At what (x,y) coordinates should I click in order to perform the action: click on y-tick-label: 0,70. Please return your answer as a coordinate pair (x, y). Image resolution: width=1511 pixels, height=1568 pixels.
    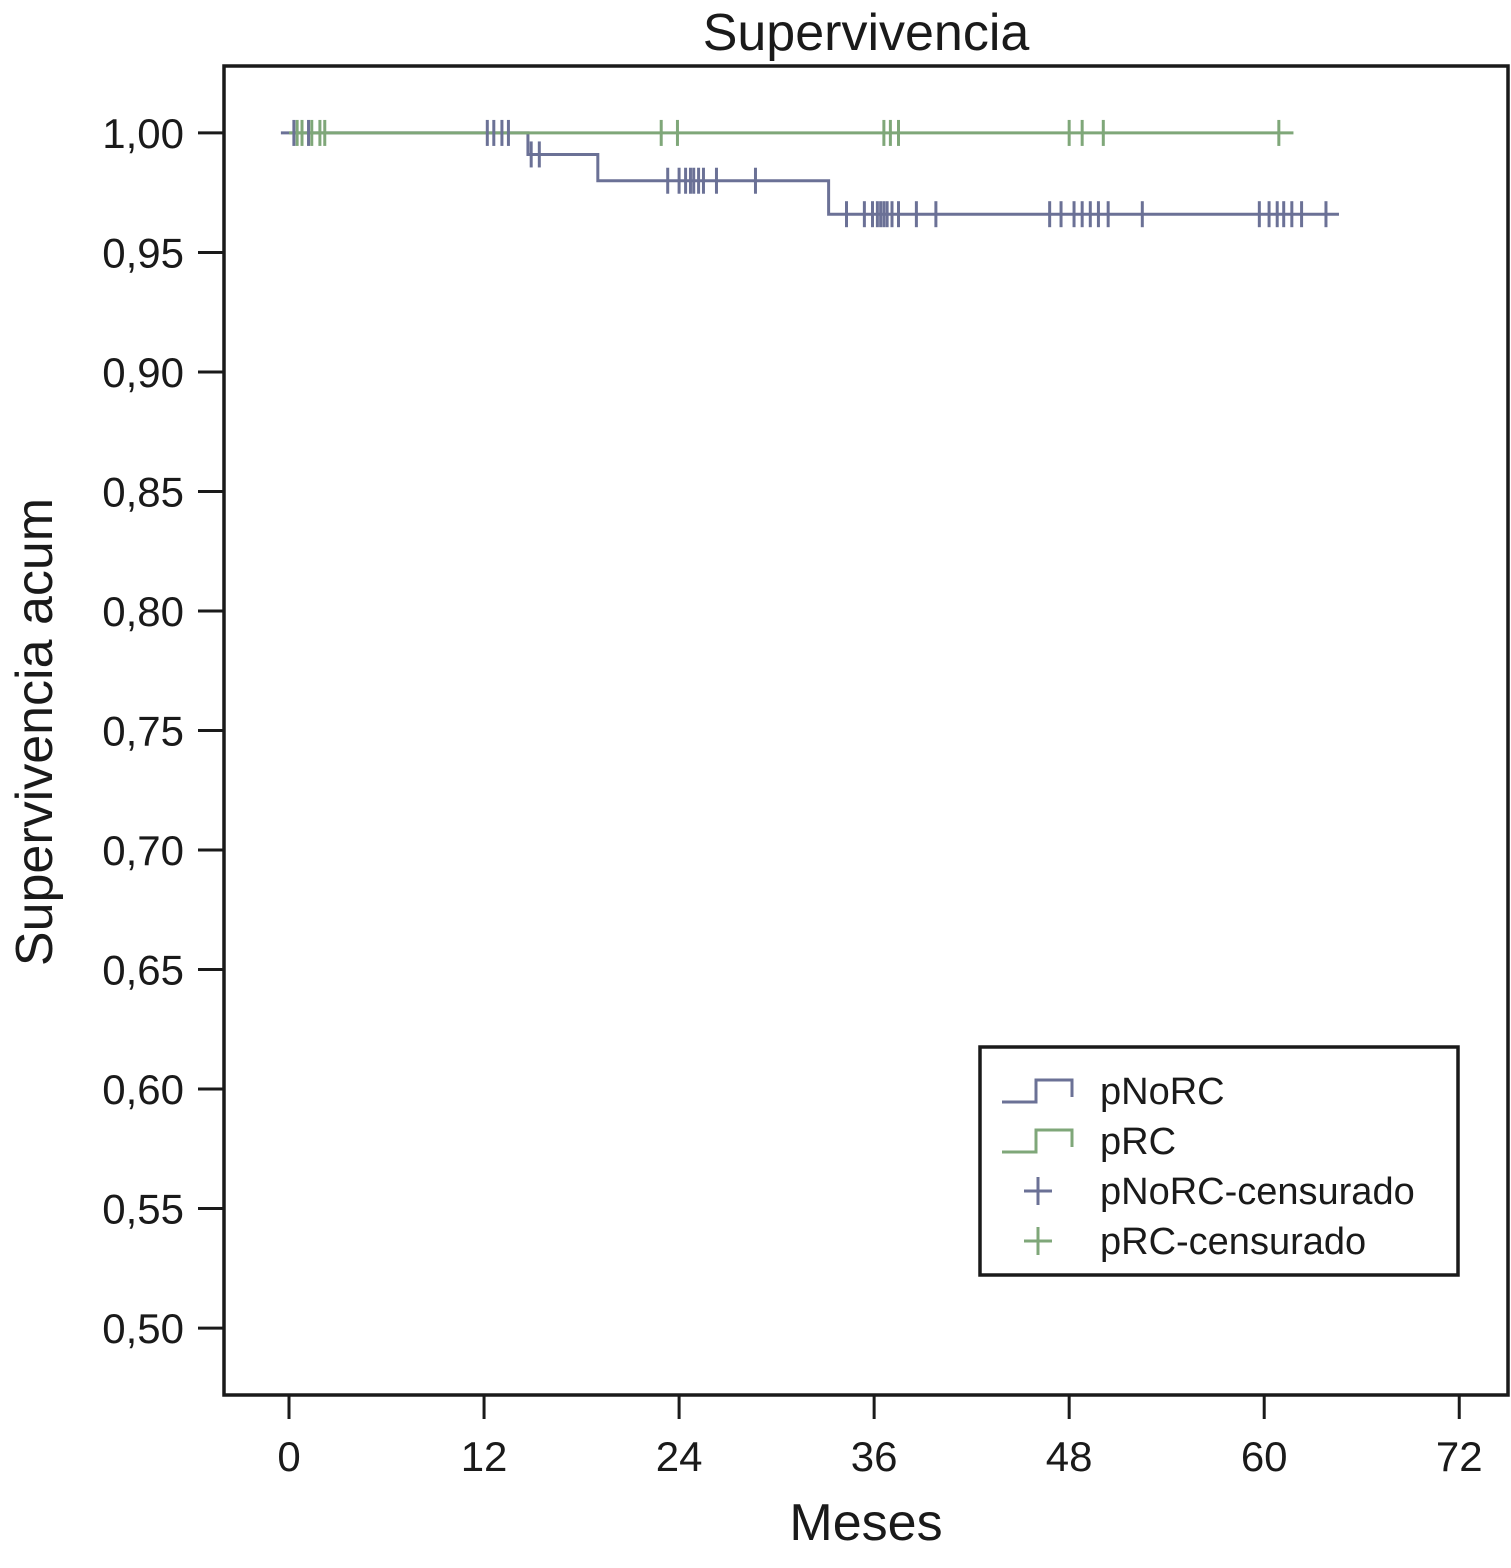
    Looking at the image, I should click on (143, 850).